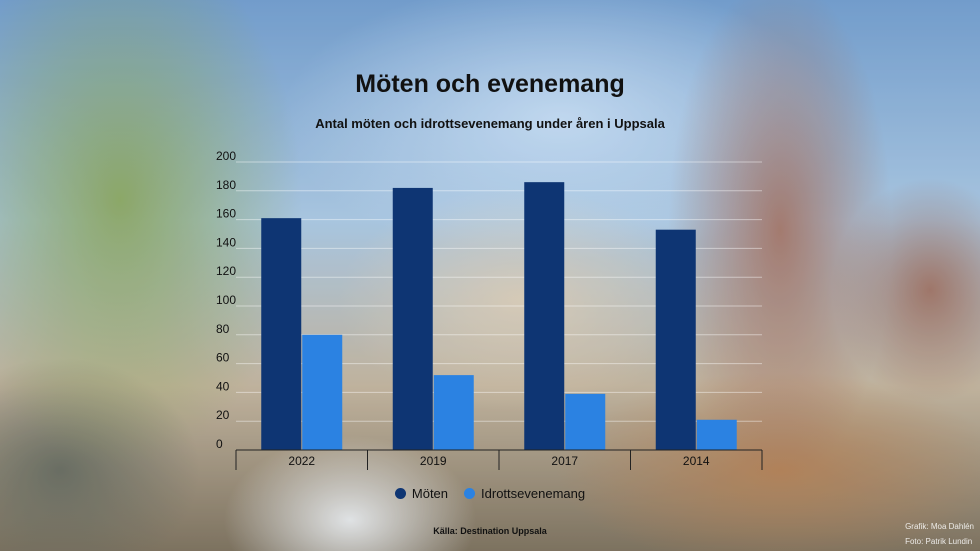  Describe the element at coordinates (281, 334) in the screenshot. I see `bar-m-ten-2022` at that location.